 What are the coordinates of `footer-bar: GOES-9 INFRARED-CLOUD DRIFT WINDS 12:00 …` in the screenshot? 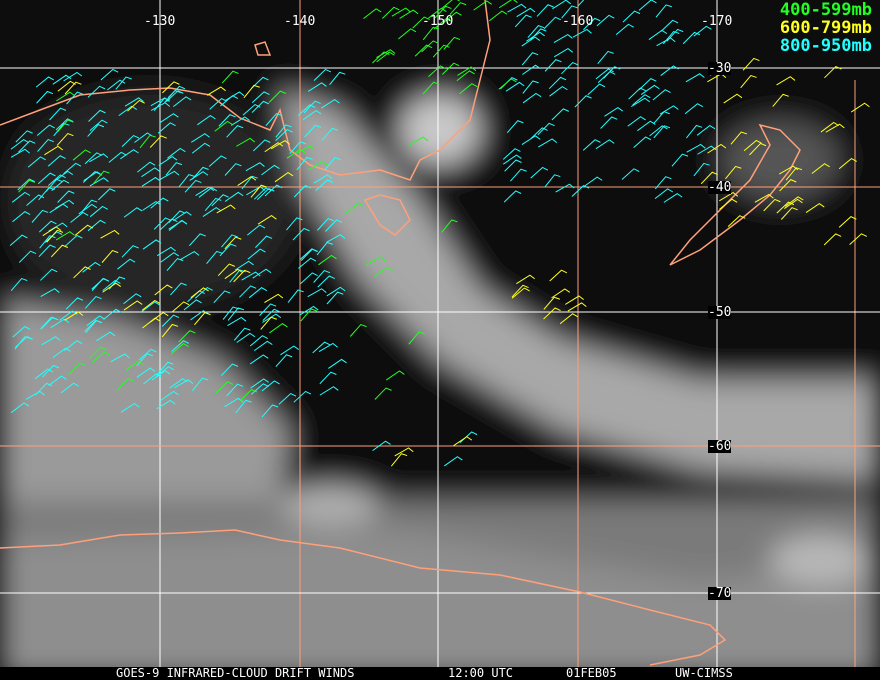 It's located at (440, 673).